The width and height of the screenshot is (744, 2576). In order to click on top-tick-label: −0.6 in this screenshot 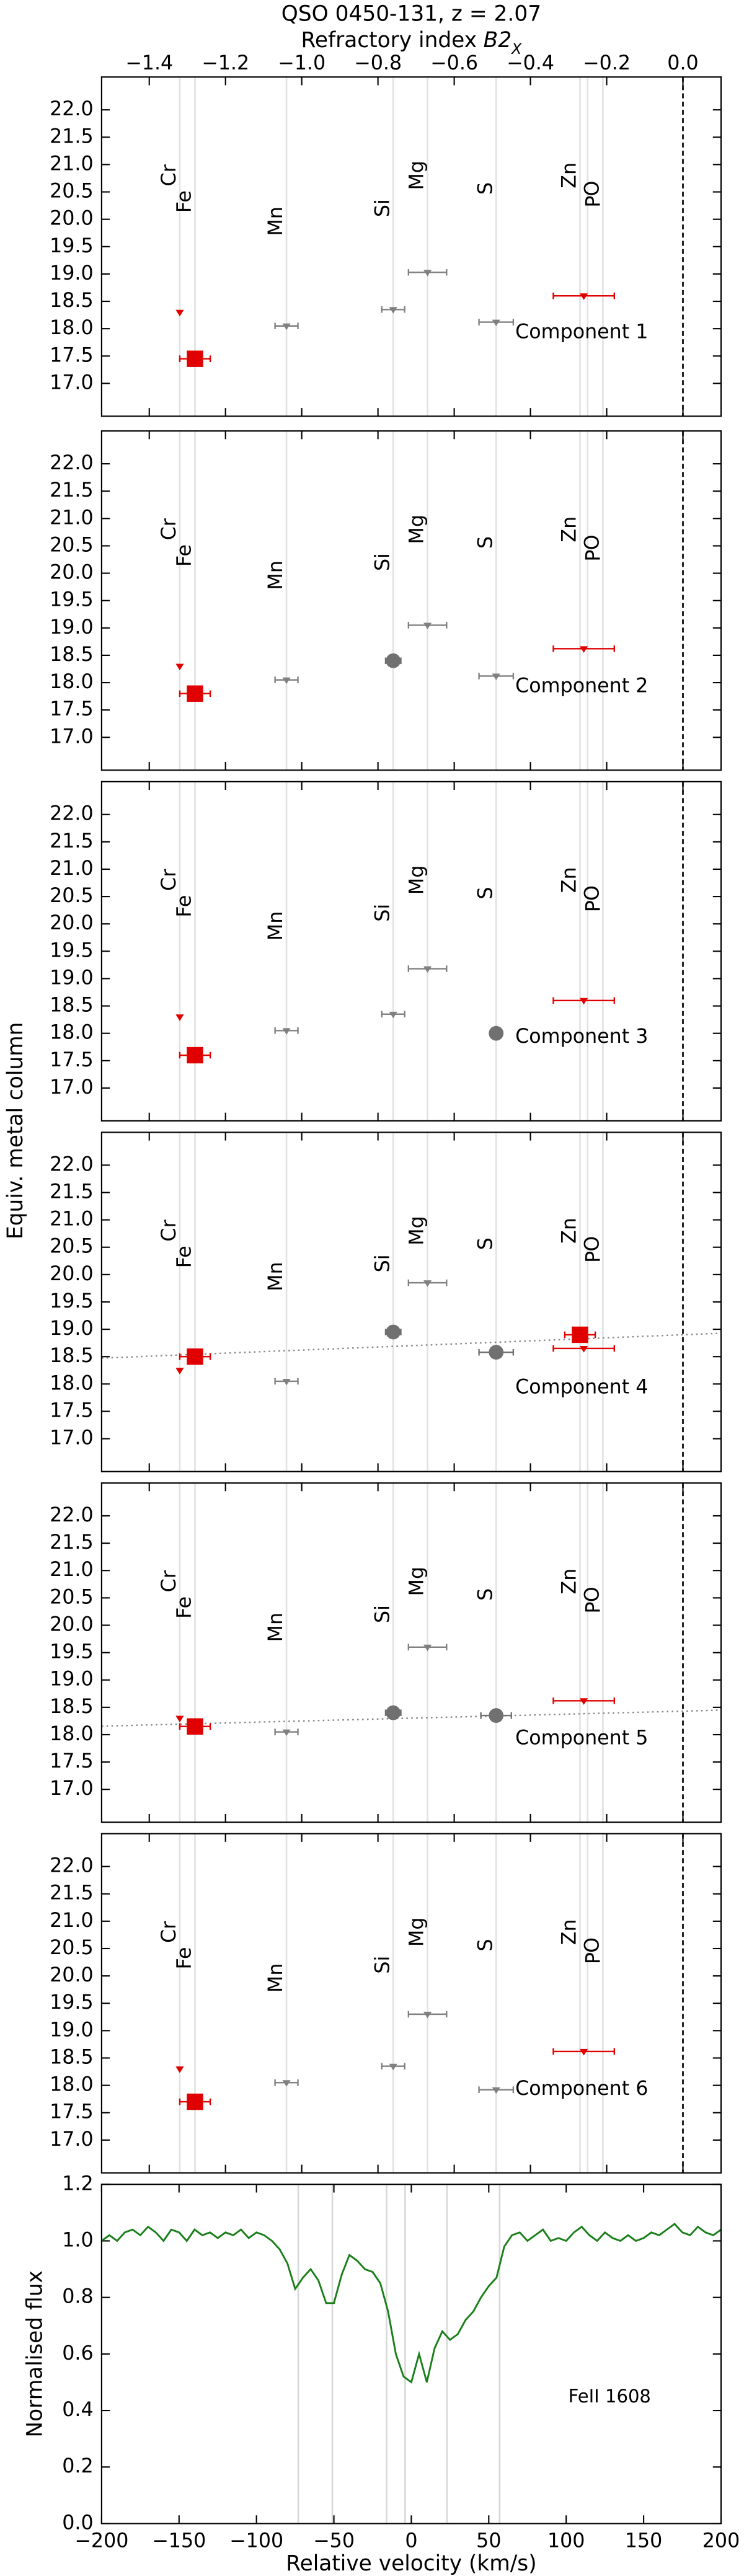, I will do `click(454, 63)`.